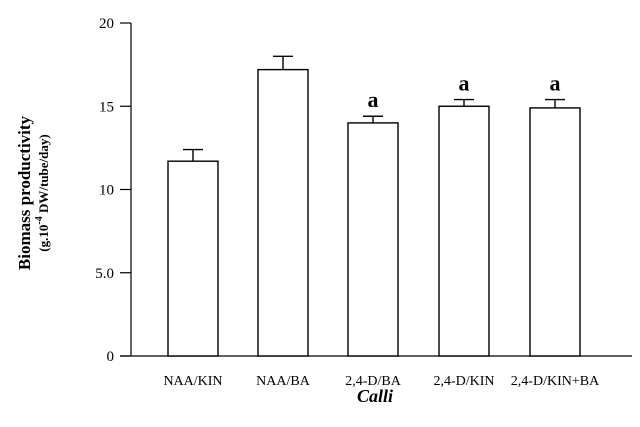 The height and width of the screenshot is (427, 640). I want to click on y-axis-unit: (g.10-4 DW/tube/day), so click(42, 192).